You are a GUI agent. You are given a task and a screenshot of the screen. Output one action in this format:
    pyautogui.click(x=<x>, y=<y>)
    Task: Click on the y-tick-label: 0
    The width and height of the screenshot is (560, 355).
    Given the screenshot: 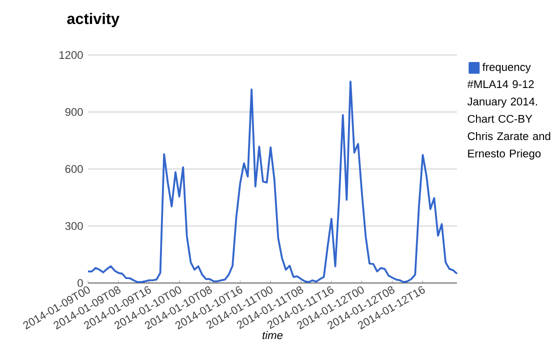 What is the action you would take?
    pyautogui.click(x=80, y=283)
    